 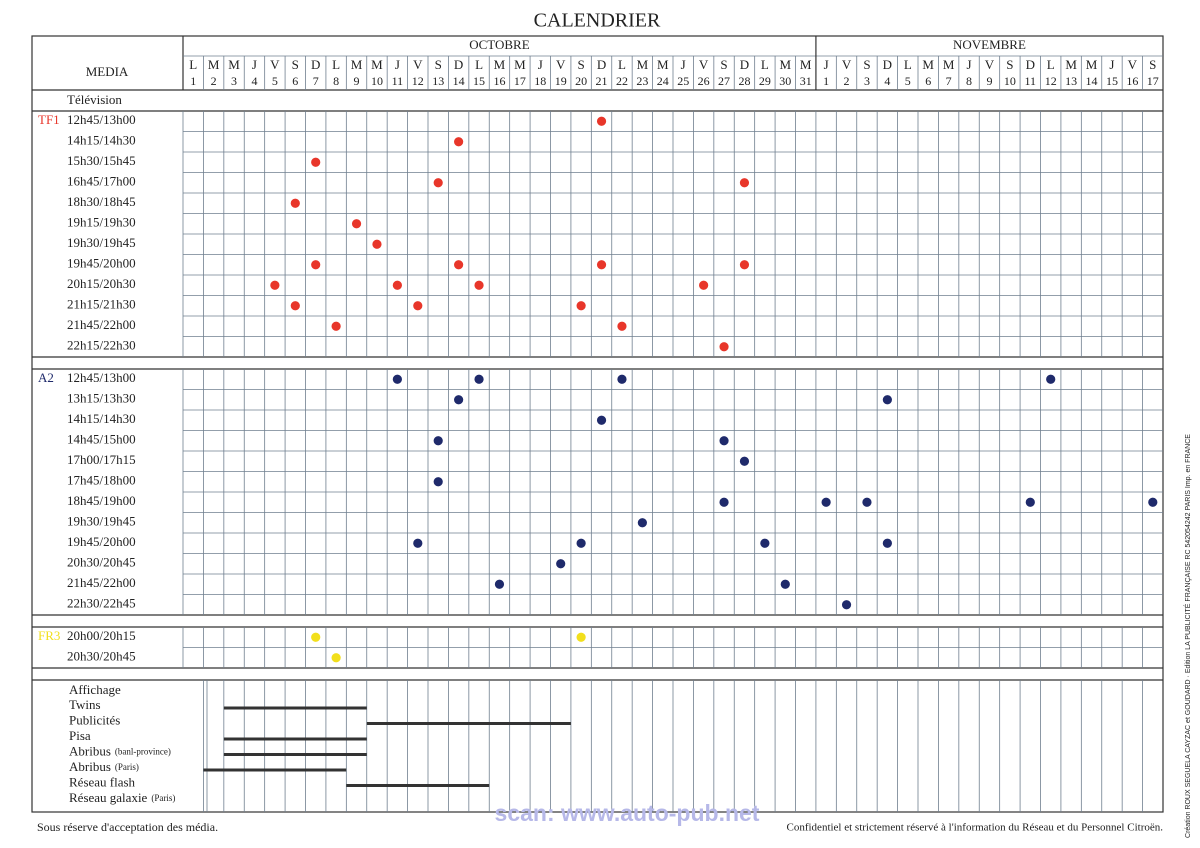 I want to click on day-number: 9, so click(x=989, y=81).